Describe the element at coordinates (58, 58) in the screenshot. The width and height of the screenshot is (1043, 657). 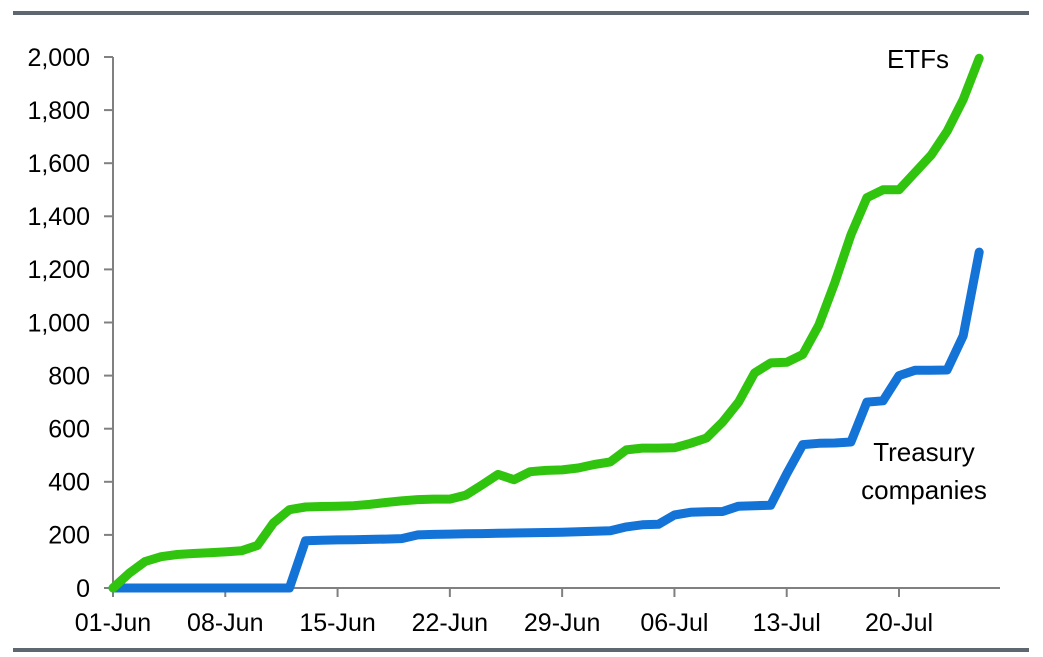
I see `y-tick-label: 2,000` at that location.